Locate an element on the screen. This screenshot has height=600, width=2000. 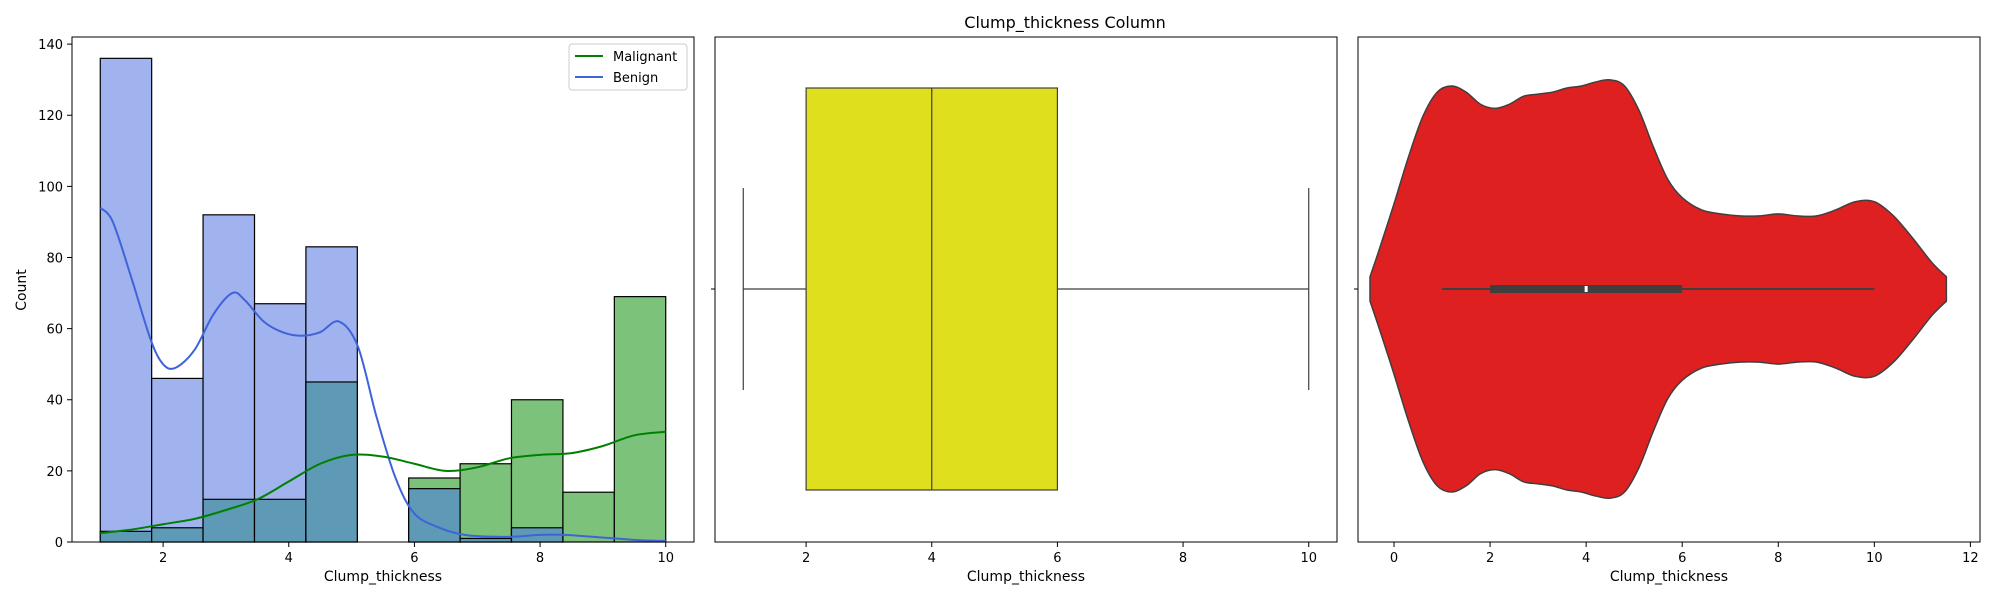
histogram-y-tick-label: 140 is located at coordinates (50, 45).